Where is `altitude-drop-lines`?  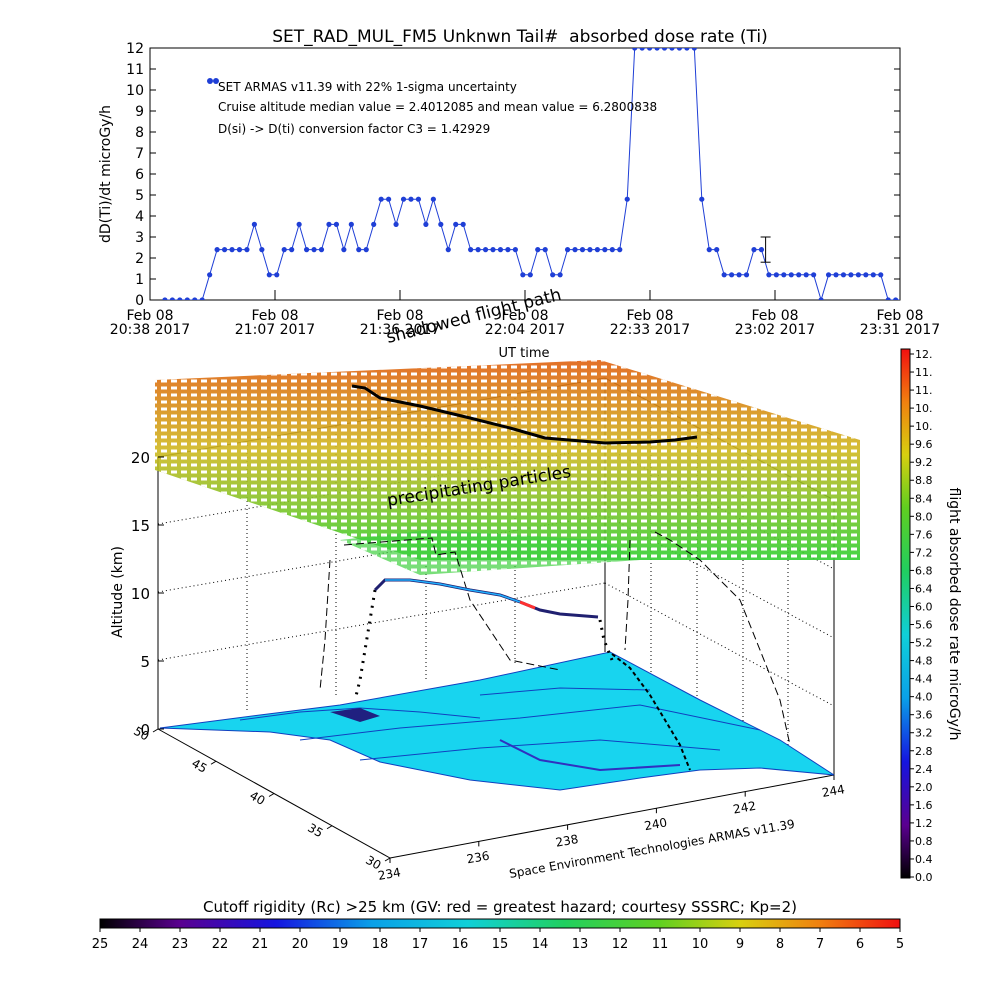
altitude-drop-lines is located at coordinates (555, 638).